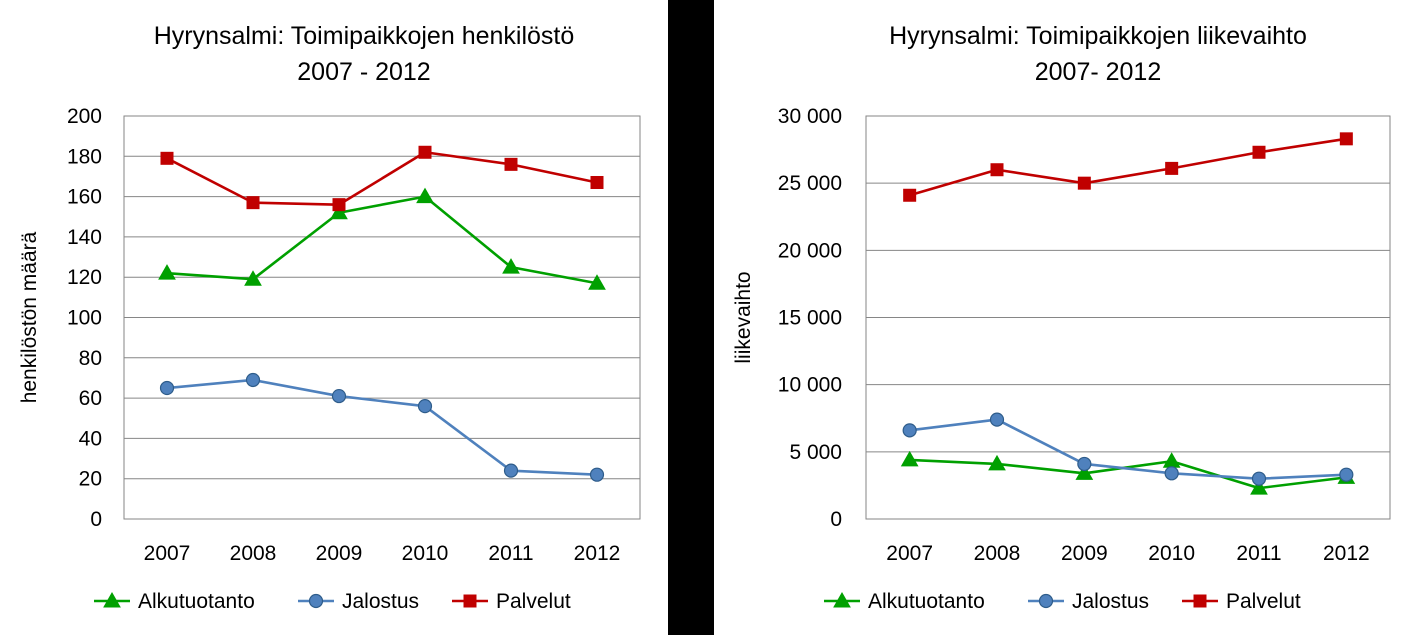 The height and width of the screenshot is (635, 1414). I want to click on y-tick-label: 25 000, so click(810, 183).